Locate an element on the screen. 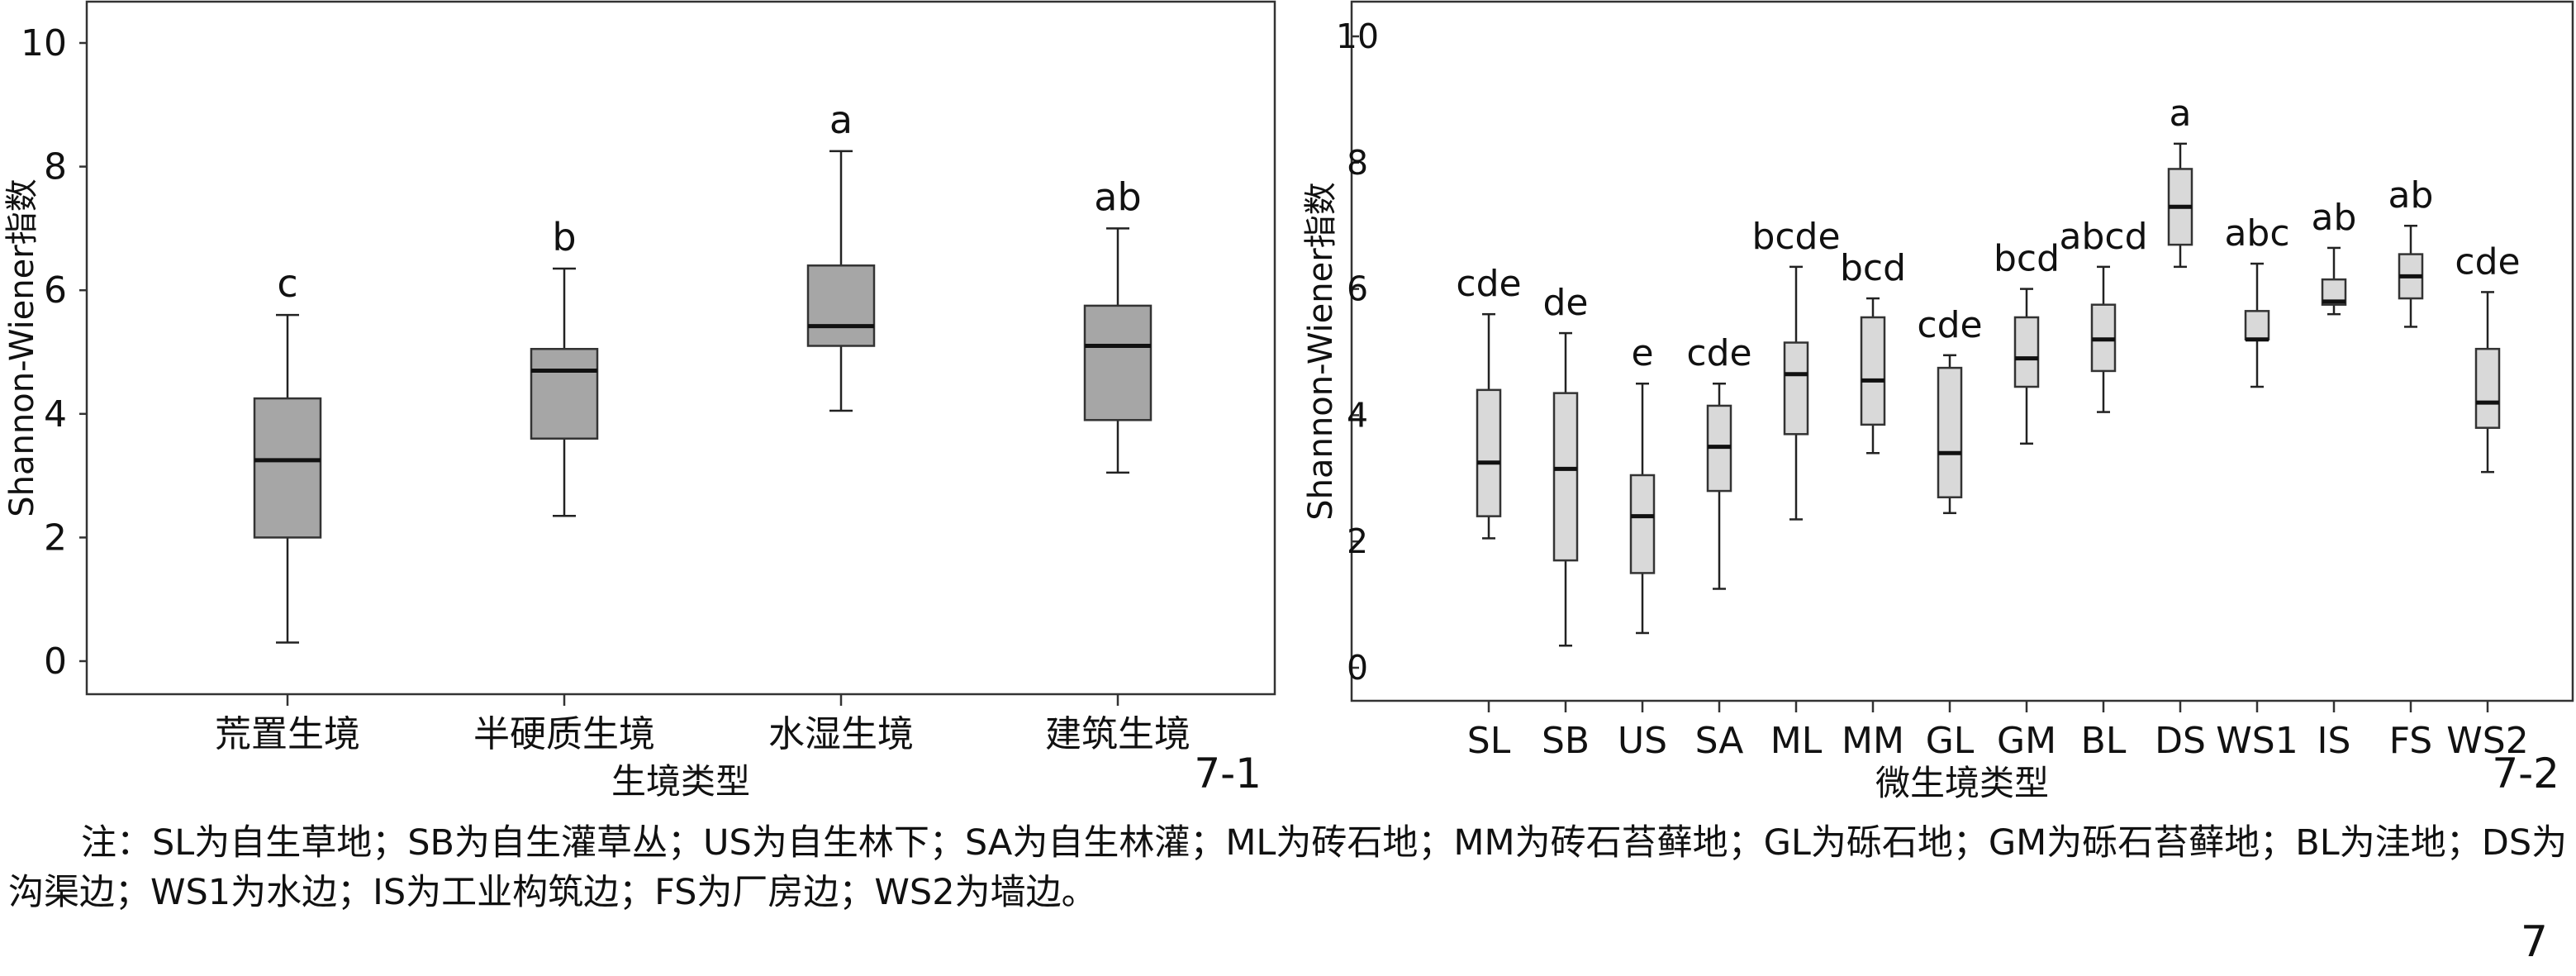  box-建筑生境: ab 建筑生境 is located at coordinates (1118, 464).